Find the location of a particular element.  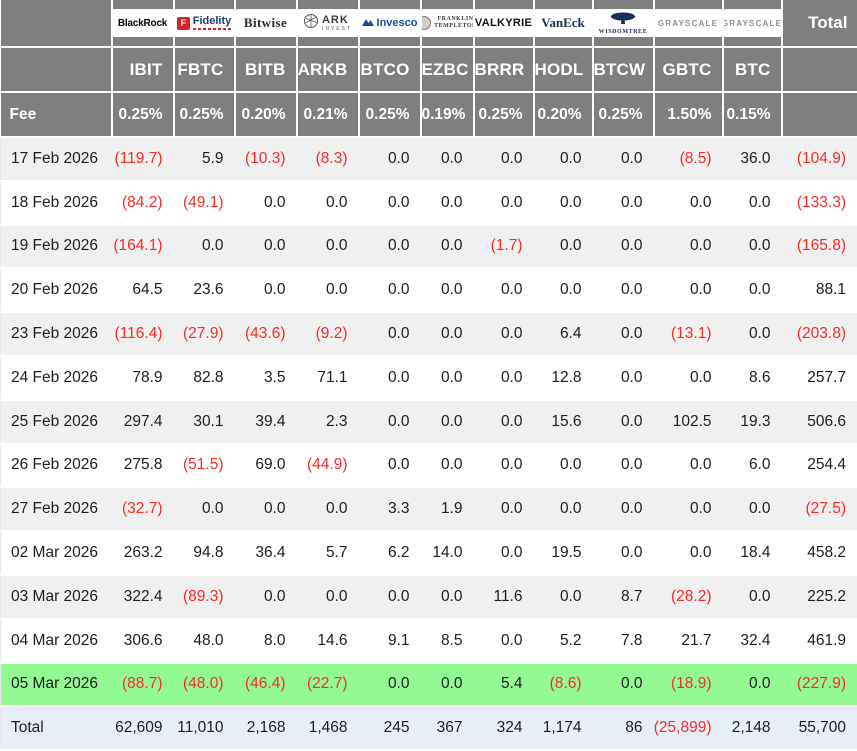

row-total-cell: 225.2 is located at coordinates (819, 597).